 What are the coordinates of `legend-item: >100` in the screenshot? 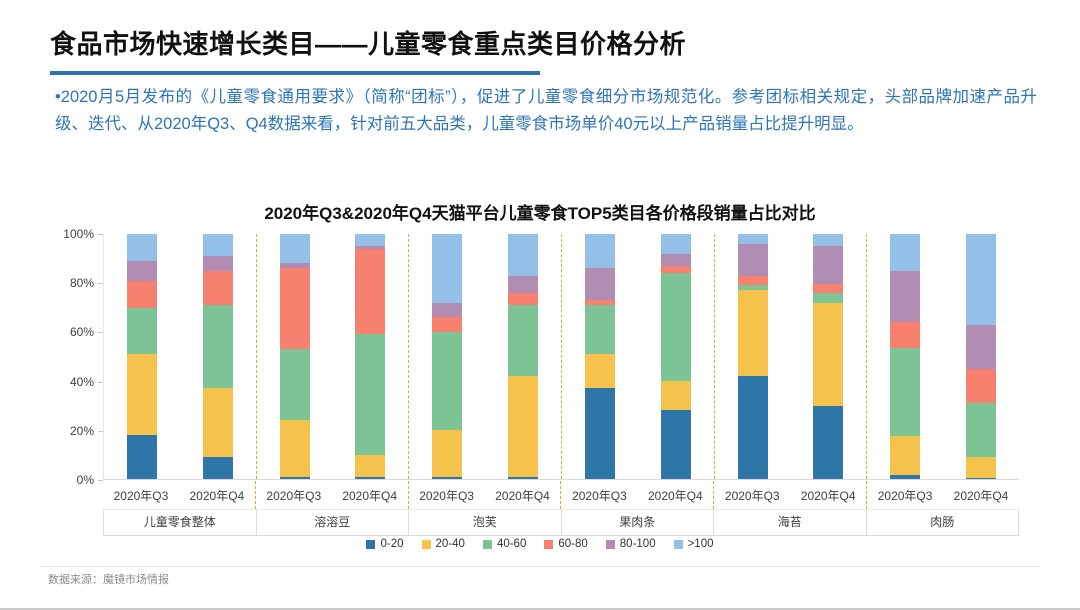 It's located at (693, 544).